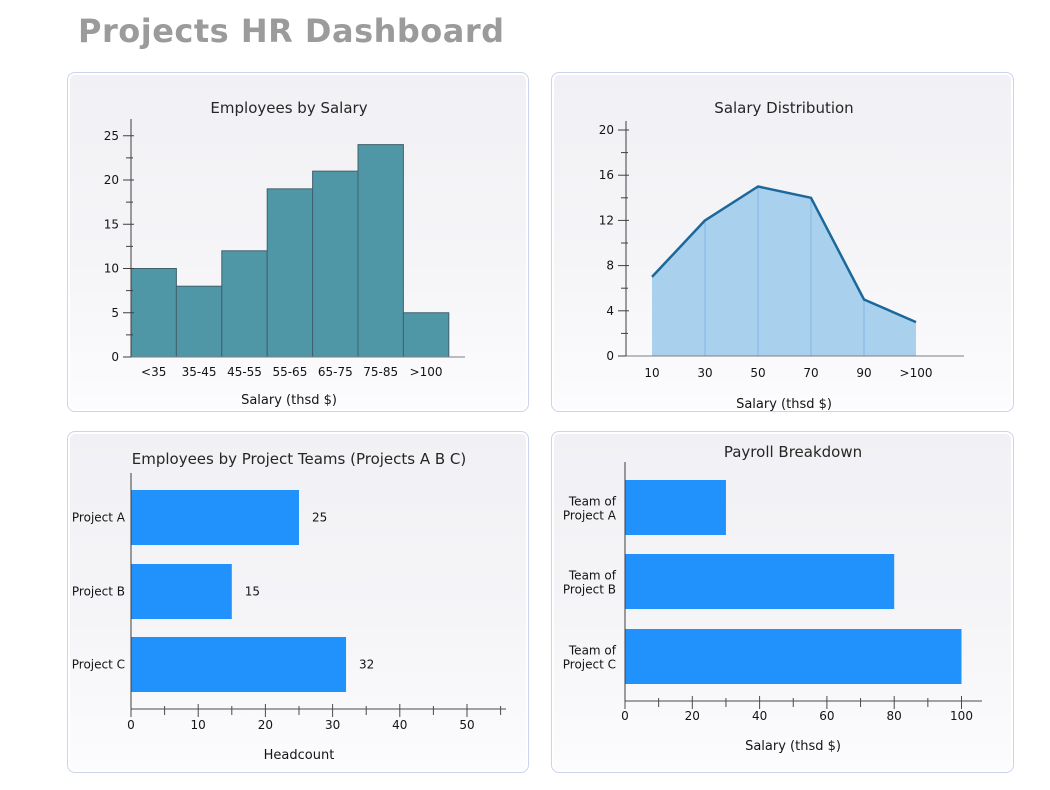 This screenshot has width=1050, height=790. What do you see at coordinates (289, 372) in the screenshot?
I see `chart-text: 55-65` at bounding box center [289, 372].